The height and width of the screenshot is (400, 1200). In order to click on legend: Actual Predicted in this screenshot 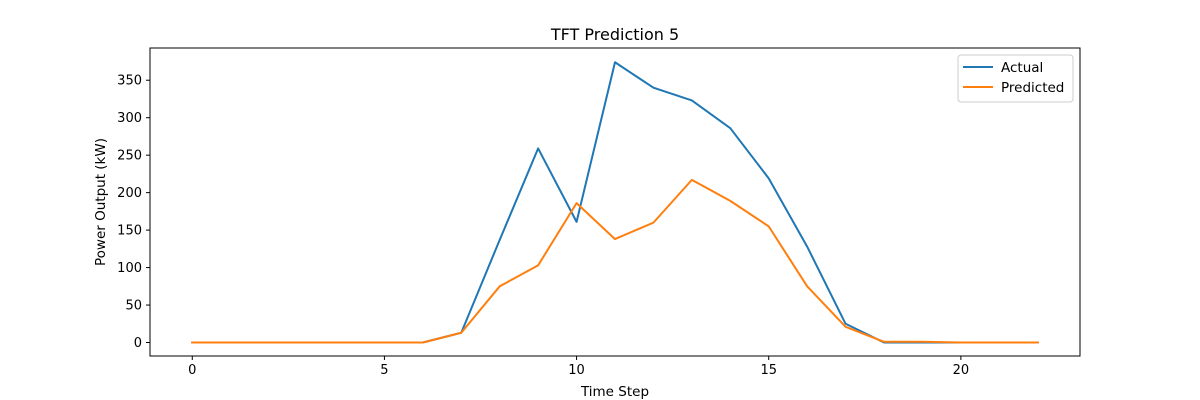, I will do `click(1015, 78)`.